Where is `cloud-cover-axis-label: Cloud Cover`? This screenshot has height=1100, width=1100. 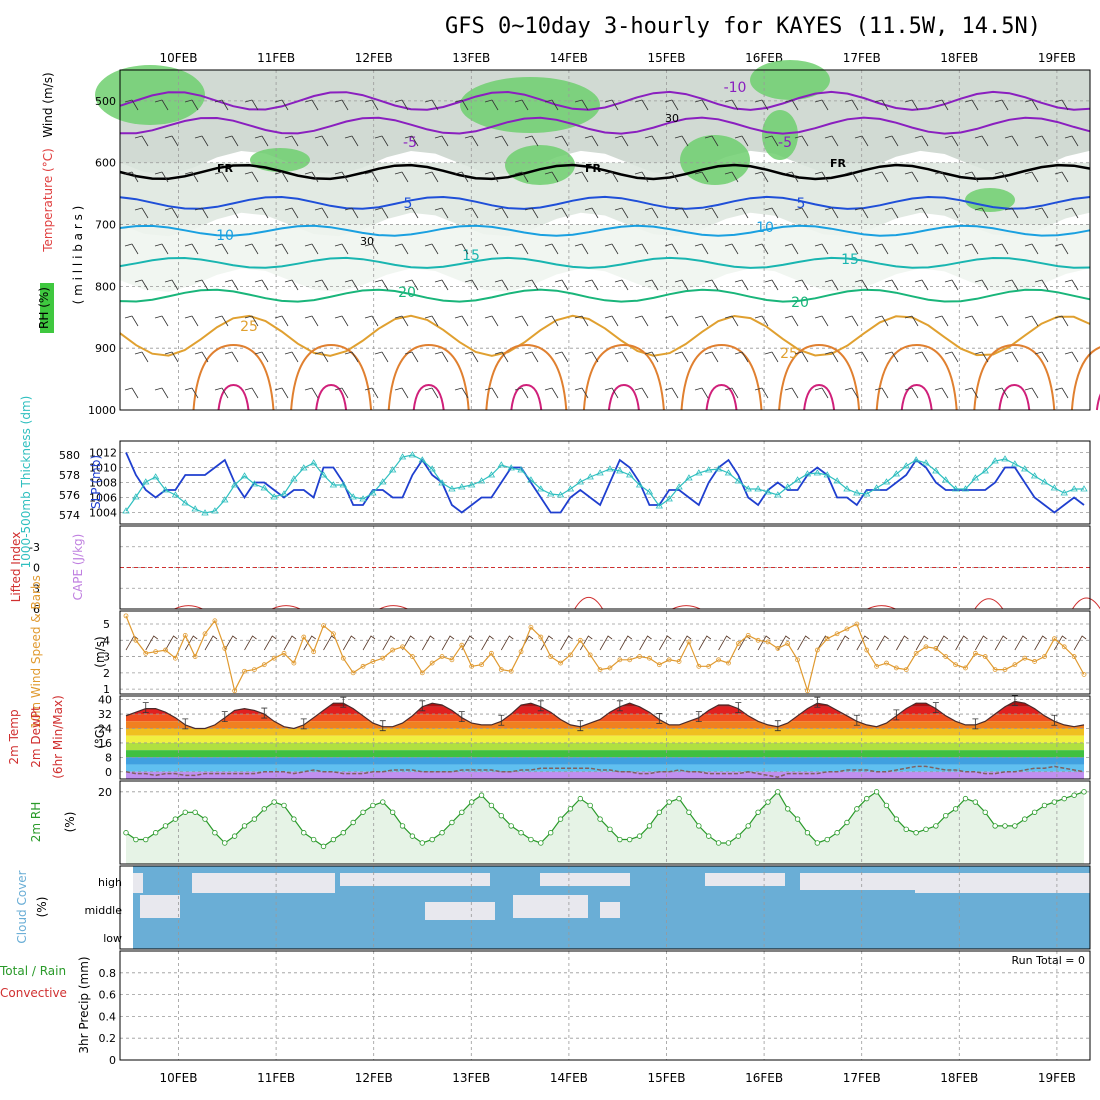
cloud-cover-axis-label: Cloud Cover is located at coordinates (22, 906).